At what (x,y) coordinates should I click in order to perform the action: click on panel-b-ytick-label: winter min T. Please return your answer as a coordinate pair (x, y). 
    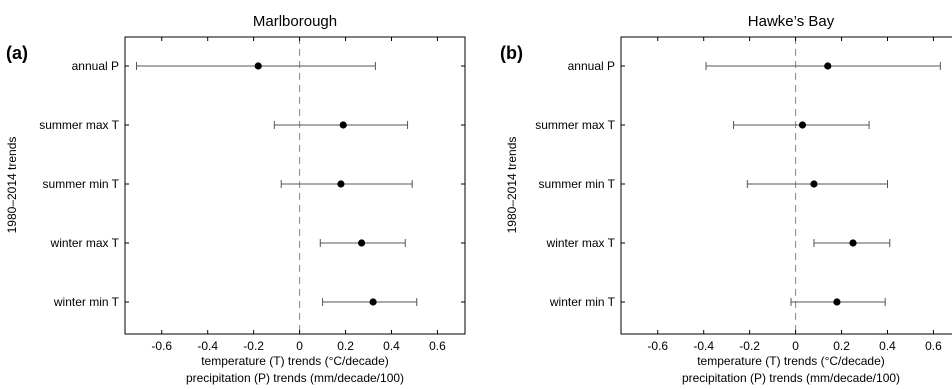
    Looking at the image, I should click on (582, 302).